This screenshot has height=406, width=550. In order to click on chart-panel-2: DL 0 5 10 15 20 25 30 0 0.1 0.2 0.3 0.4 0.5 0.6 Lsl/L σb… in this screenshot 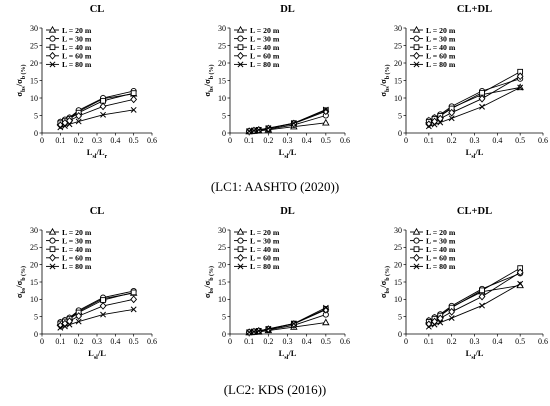, I will do `click(276, 82)`.